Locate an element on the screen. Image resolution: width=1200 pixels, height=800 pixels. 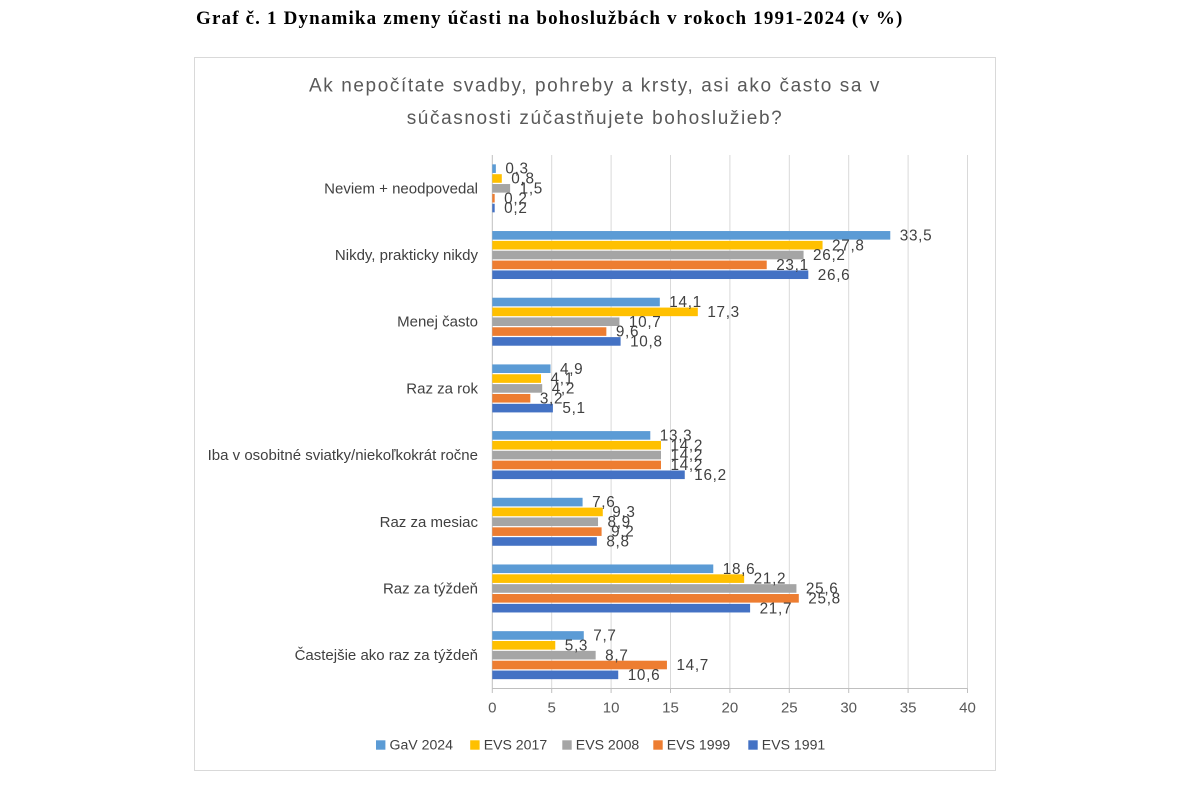
svg-text: Nikdy, prakticky nikdy is located at coordinates (407, 255).